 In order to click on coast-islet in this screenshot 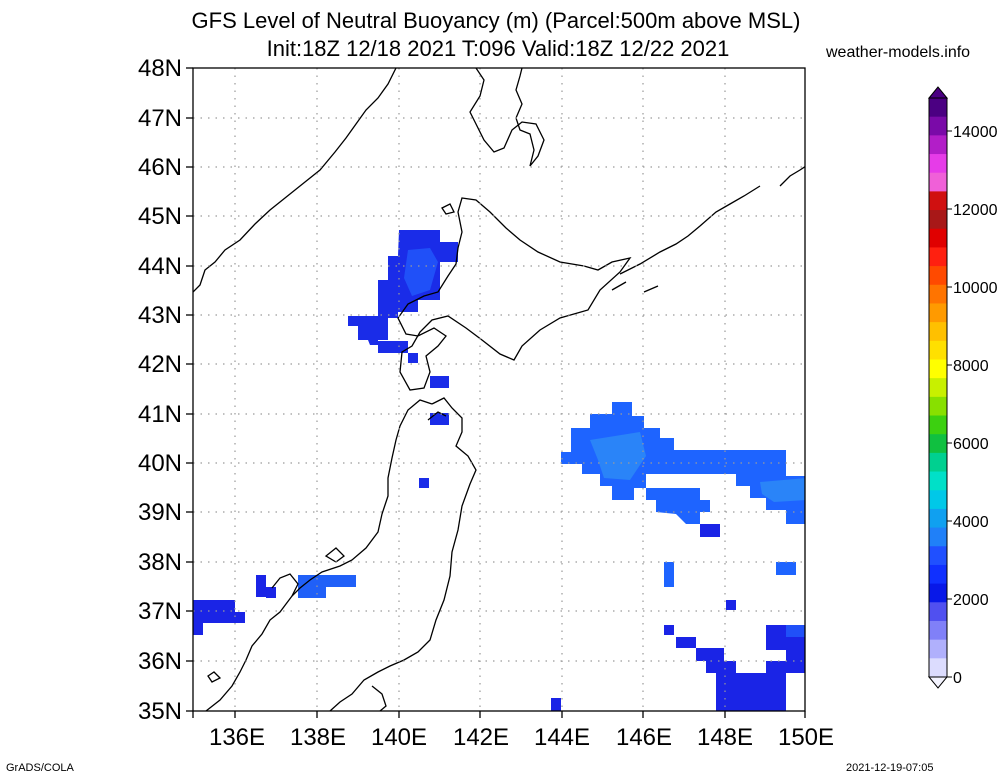, I will do `click(448, 209)`.